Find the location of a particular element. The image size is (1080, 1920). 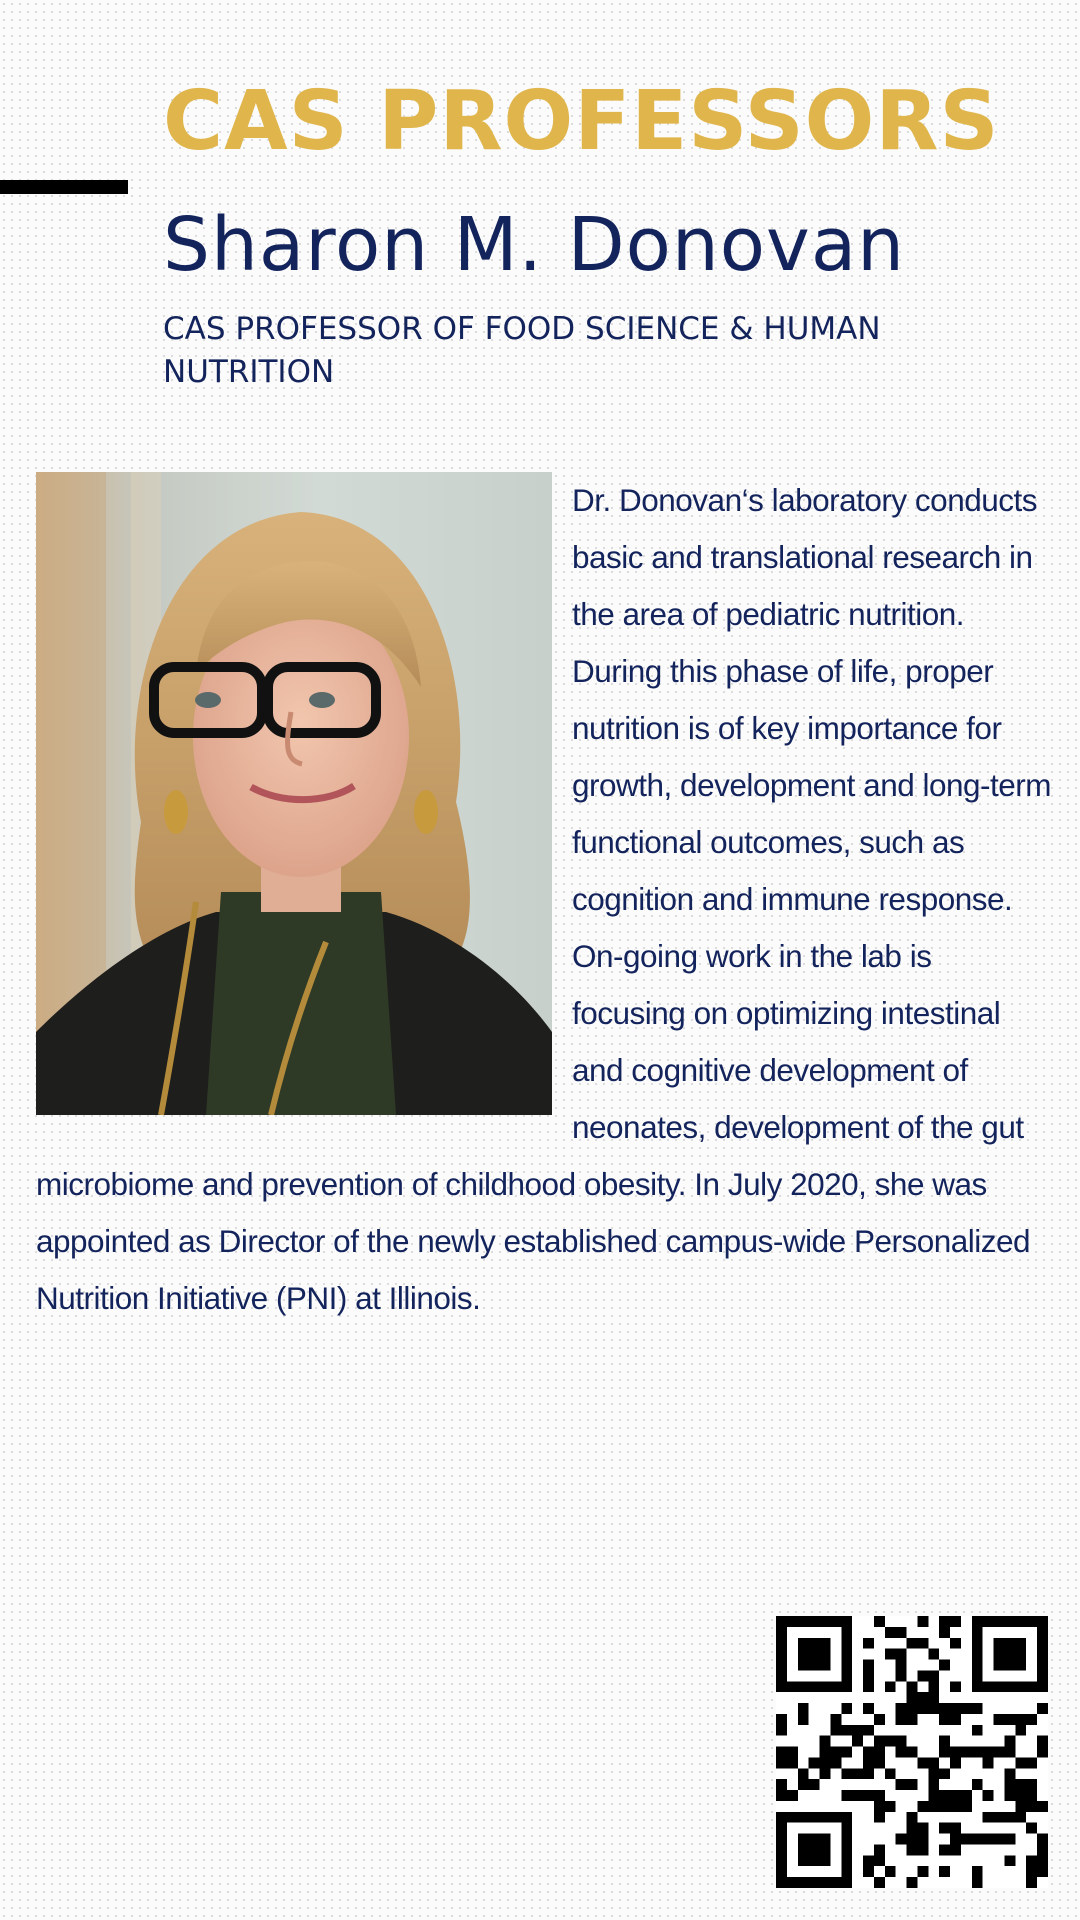

accent-line is located at coordinates (64, 187).